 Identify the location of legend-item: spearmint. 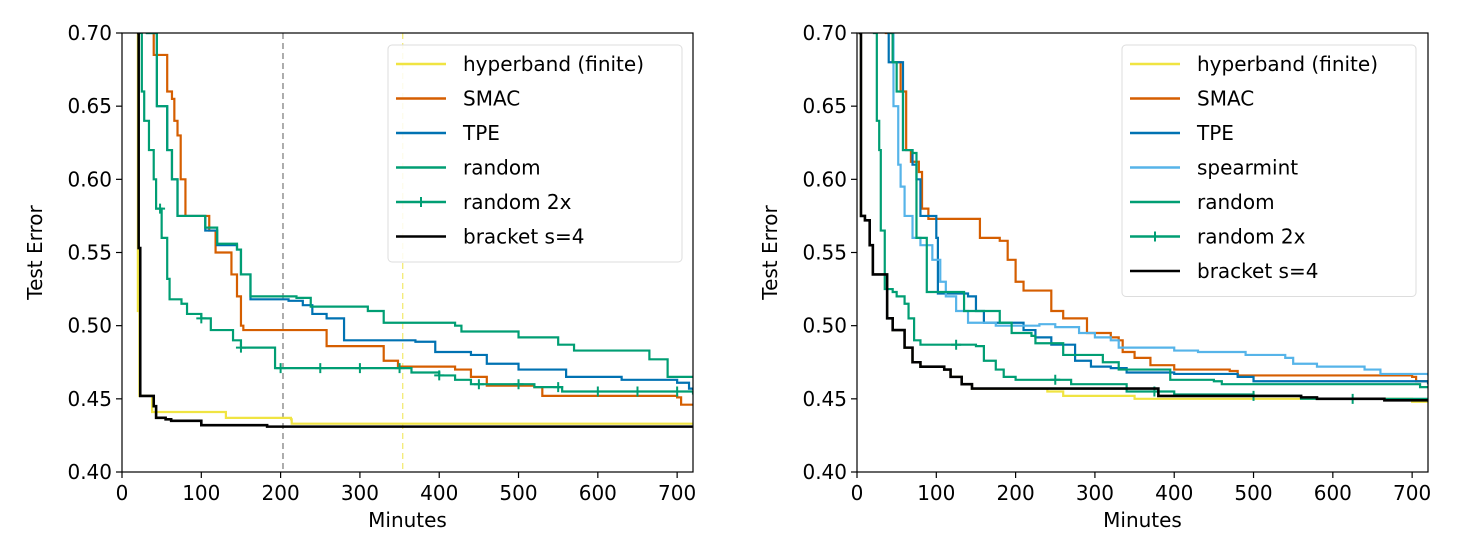
(1214, 168).